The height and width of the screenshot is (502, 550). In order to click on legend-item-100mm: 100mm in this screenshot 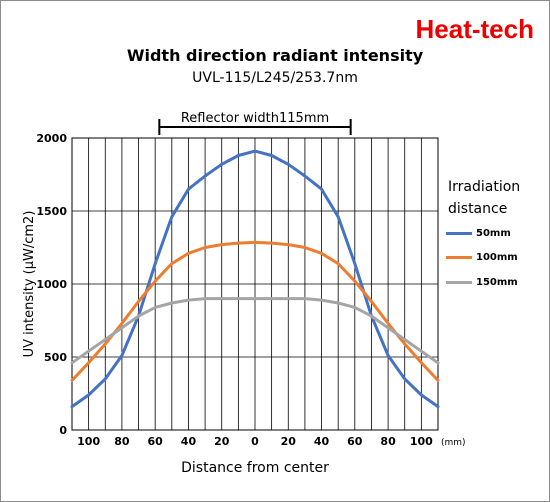, I will do `click(482, 257)`.